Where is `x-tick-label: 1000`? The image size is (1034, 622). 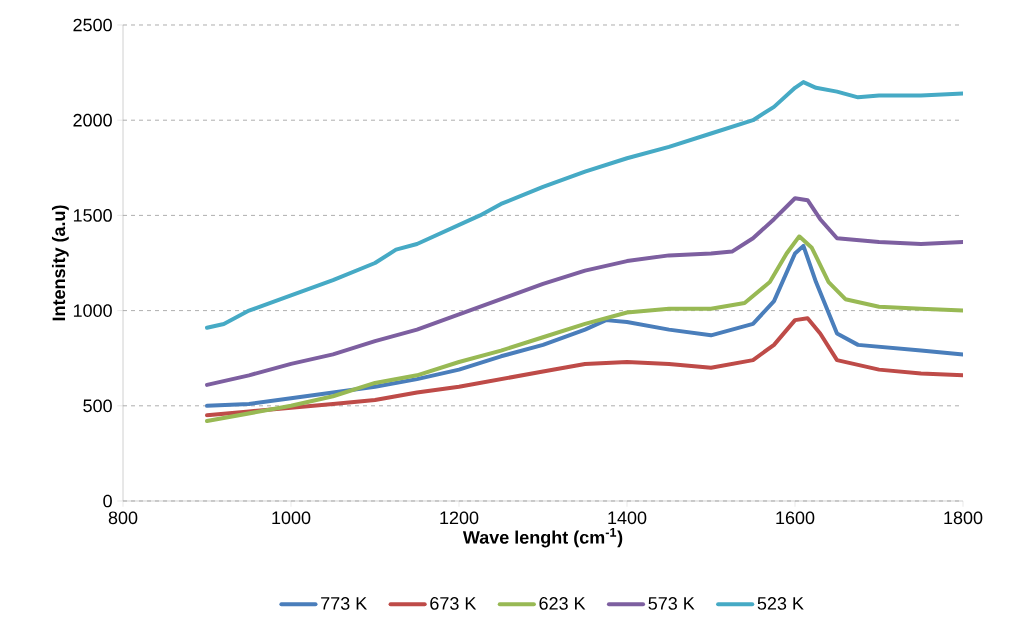
x-tick-label: 1000 is located at coordinates (291, 518).